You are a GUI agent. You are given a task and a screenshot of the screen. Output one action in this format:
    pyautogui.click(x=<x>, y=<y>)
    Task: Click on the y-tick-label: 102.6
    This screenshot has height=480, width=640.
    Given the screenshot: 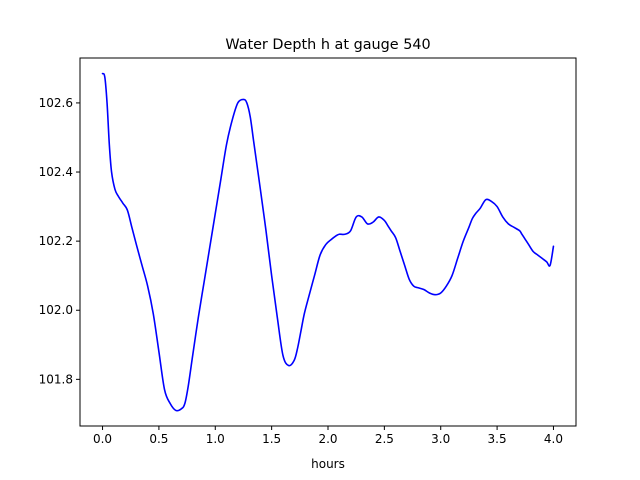 What is the action you would take?
    pyautogui.click(x=56, y=103)
    